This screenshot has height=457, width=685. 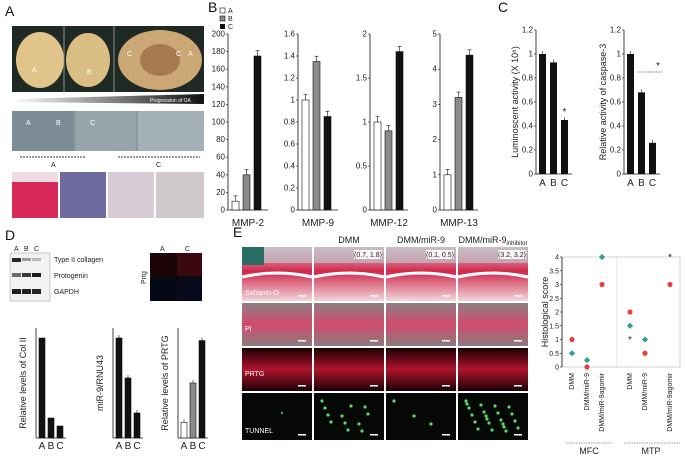 What do you see at coordinates (630, 340) in the screenshot?
I see `score-point-star: *` at bounding box center [630, 340].